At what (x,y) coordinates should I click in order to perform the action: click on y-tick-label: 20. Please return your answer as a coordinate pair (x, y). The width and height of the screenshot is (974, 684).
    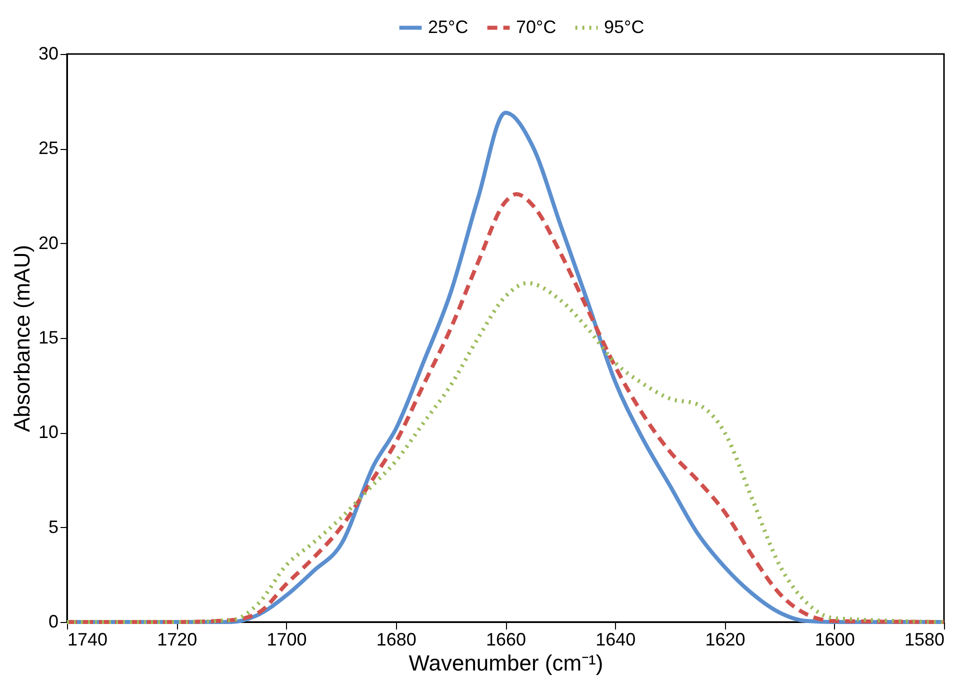
    Looking at the image, I should click on (48, 242).